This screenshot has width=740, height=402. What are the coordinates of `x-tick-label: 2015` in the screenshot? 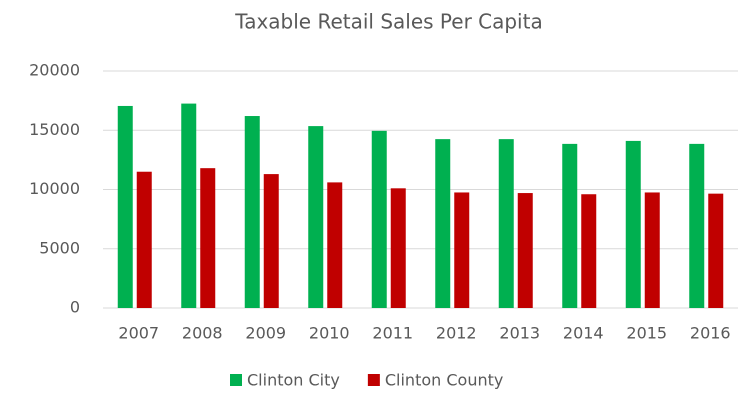 It's located at (646, 333).